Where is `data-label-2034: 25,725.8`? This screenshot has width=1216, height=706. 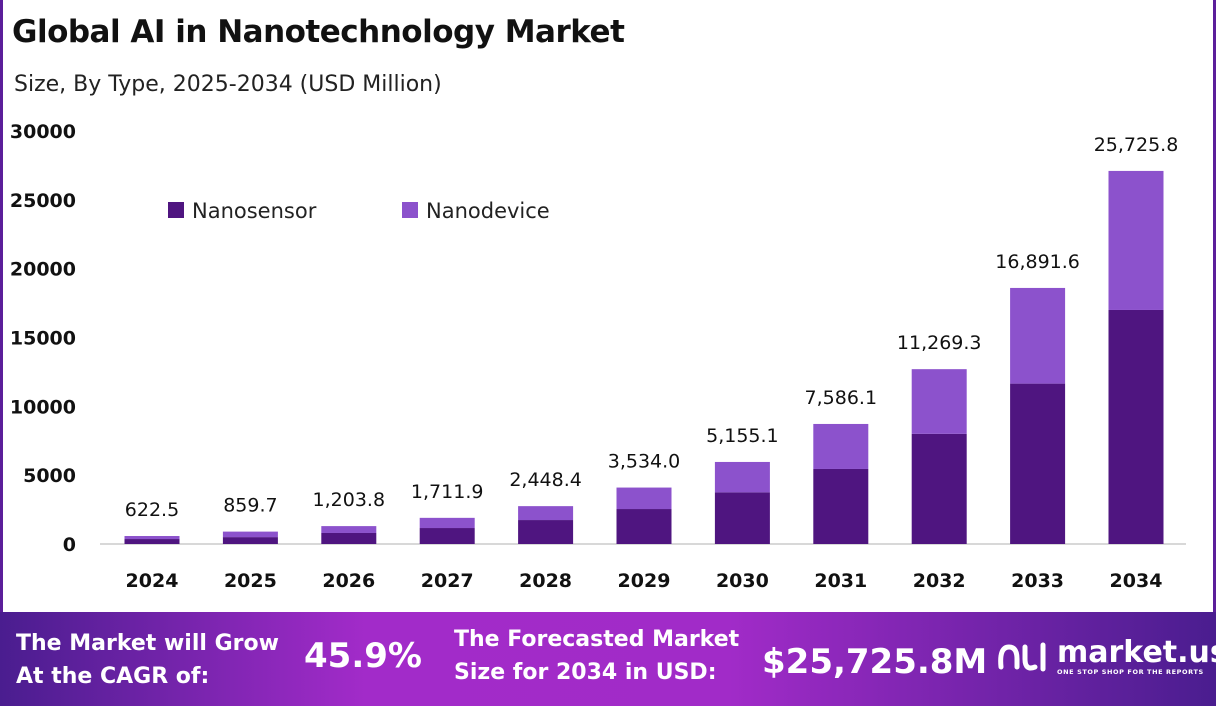 data-label-2034: 25,725.8 is located at coordinates (1136, 145).